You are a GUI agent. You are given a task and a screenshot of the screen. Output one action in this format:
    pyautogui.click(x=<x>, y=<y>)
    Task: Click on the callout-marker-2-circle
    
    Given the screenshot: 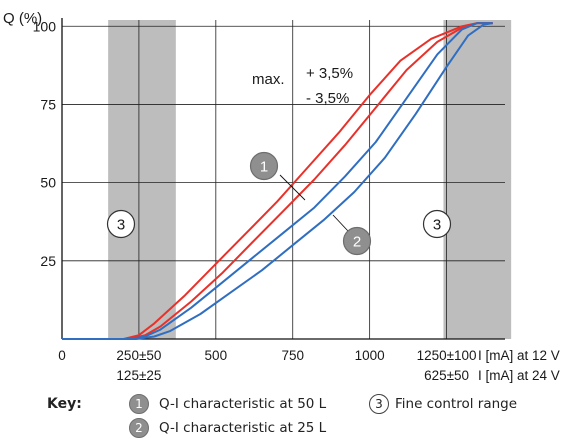 What is the action you would take?
    pyautogui.click(x=357, y=241)
    